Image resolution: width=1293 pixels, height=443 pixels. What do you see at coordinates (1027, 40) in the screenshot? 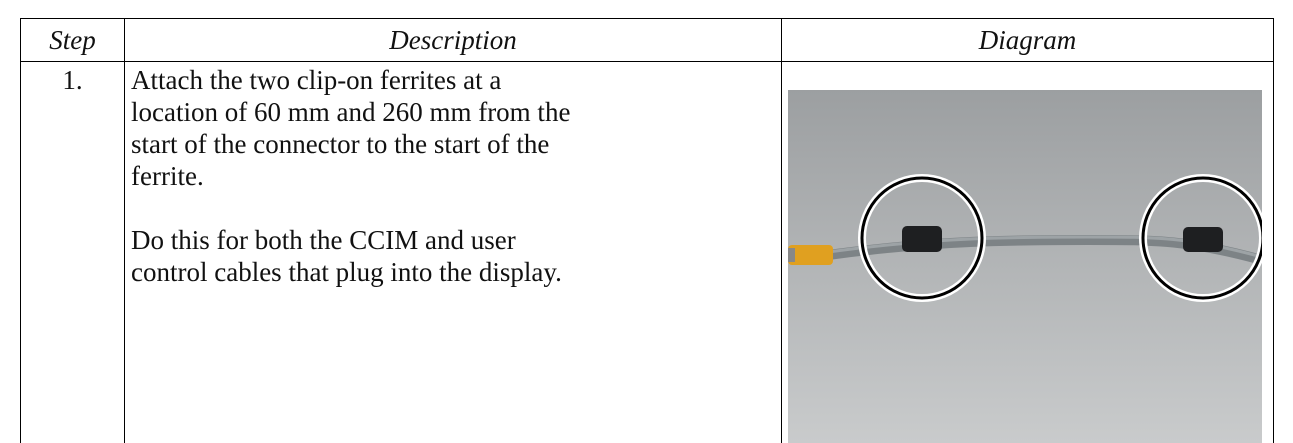
I see `header-cell: Diagram` at bounding box center [1027, 40].